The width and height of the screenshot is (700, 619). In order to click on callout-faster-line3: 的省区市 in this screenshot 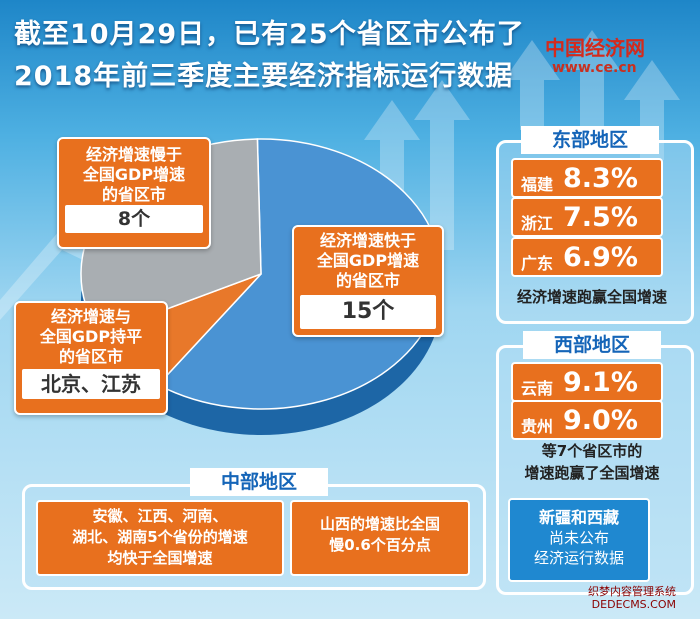, I will do `click(367, 280)`.